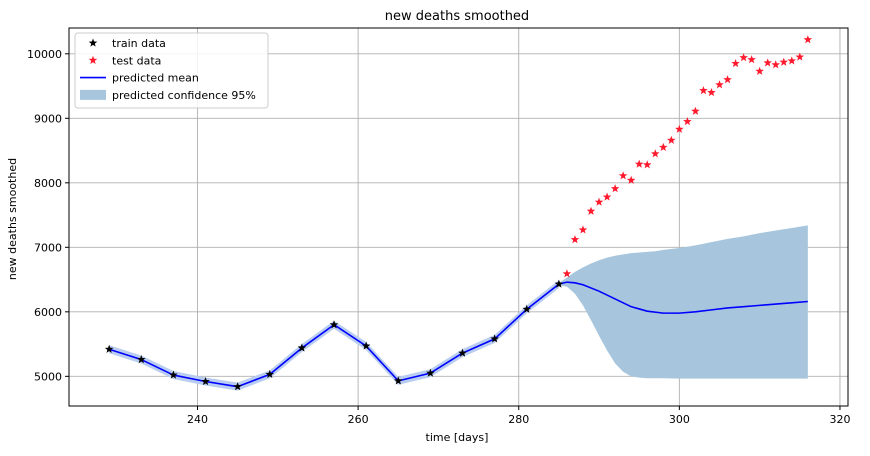  Describe the element at coordinates (184, 95) in the screenshot. I see `legend-entry-label: predicted confidence 95%` at that location.